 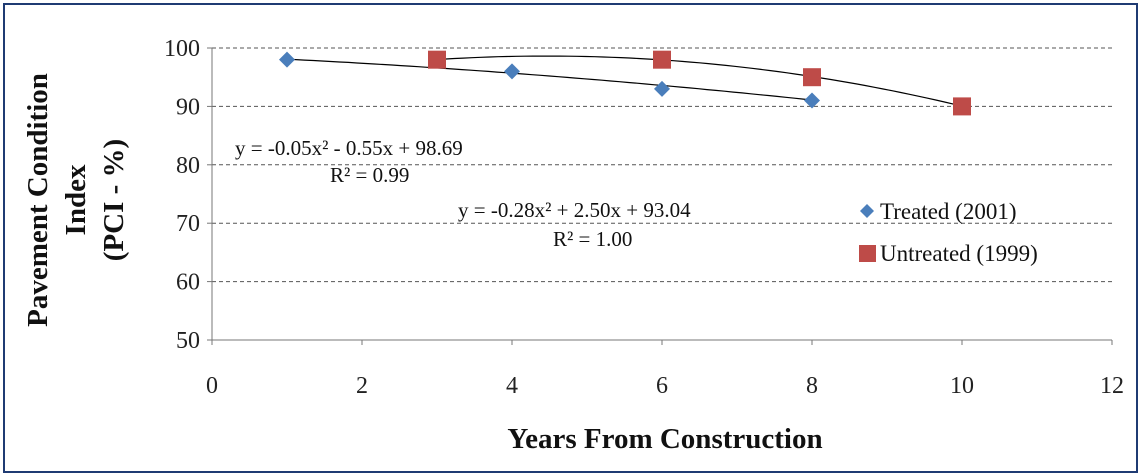 I want to click on legend-treated-marker-icon, so click(x=867, y=211).